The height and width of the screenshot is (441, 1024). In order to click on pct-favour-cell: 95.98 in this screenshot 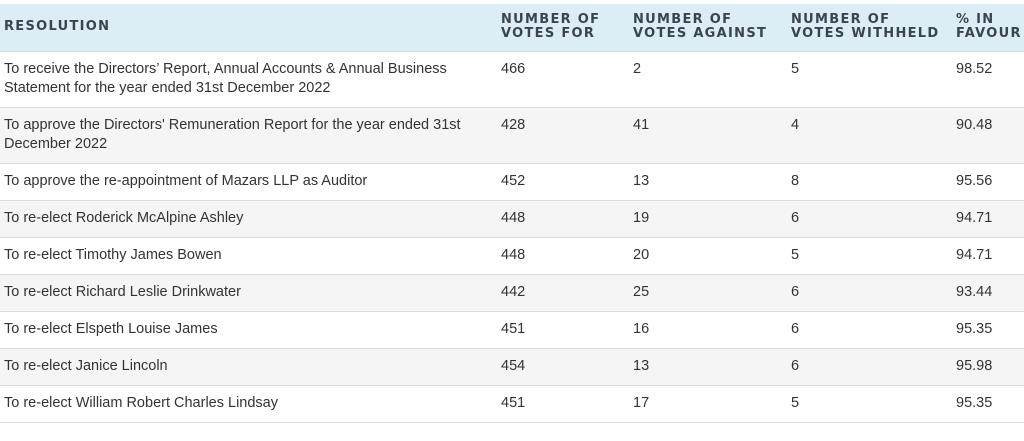, I will do `click(988, 367)`.